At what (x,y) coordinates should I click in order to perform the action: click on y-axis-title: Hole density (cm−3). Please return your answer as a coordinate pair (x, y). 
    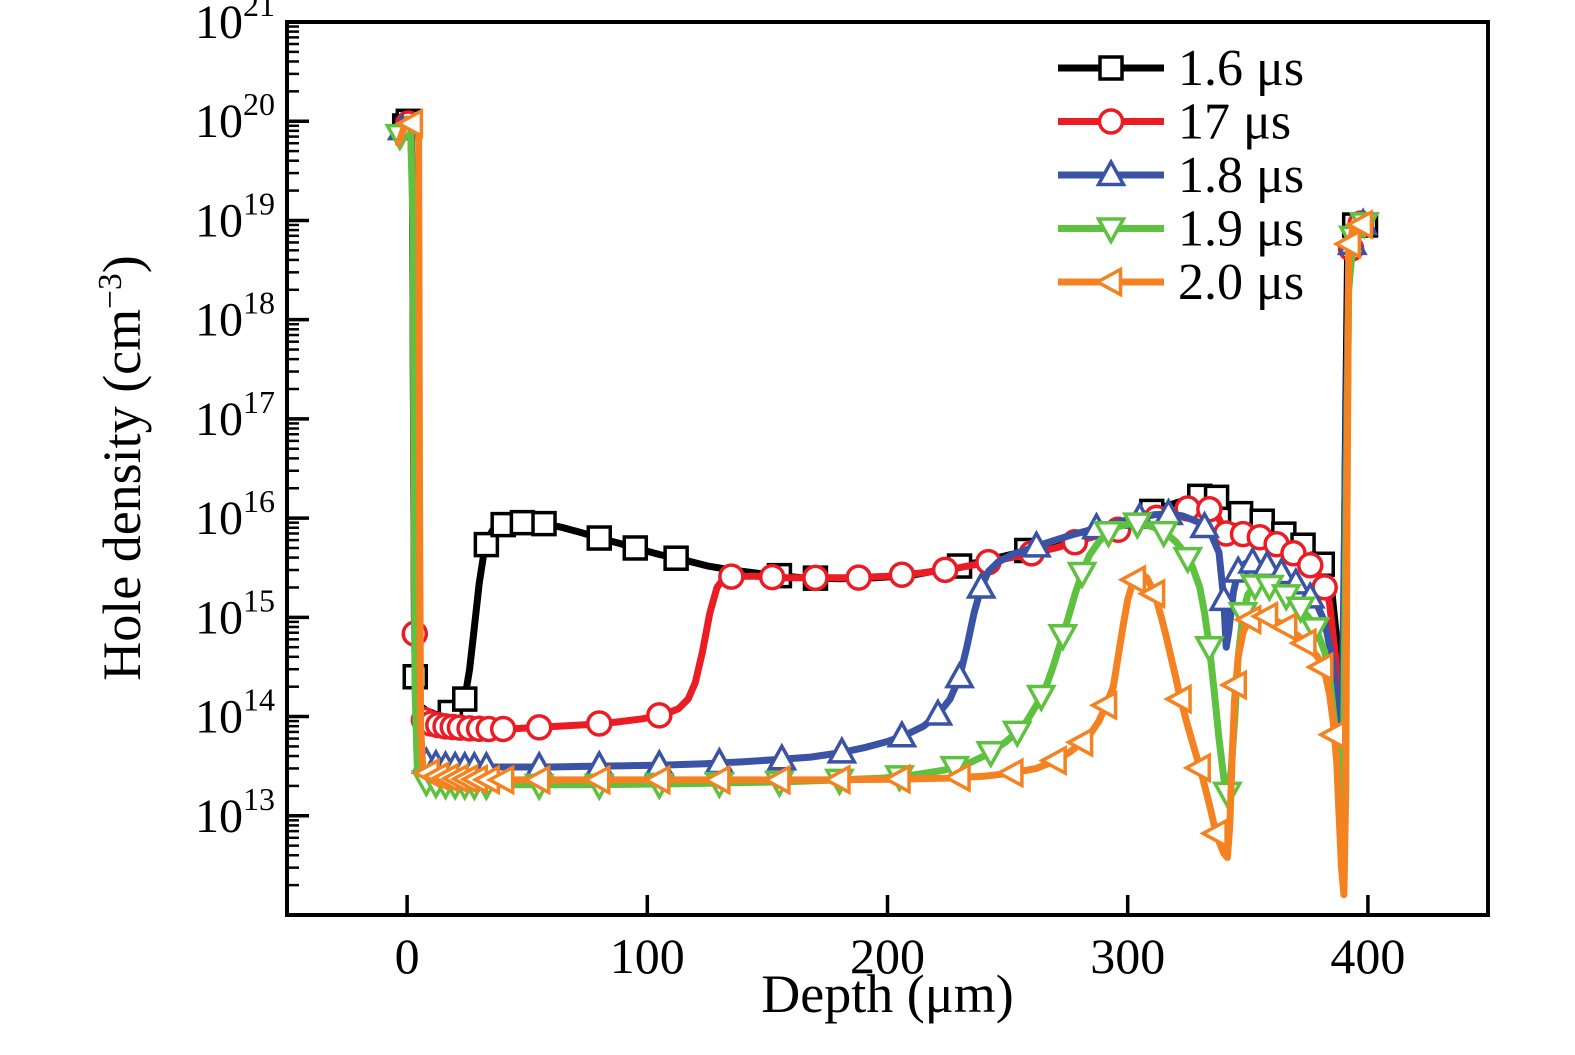
    Looking at the image, I should click on (122, 468).